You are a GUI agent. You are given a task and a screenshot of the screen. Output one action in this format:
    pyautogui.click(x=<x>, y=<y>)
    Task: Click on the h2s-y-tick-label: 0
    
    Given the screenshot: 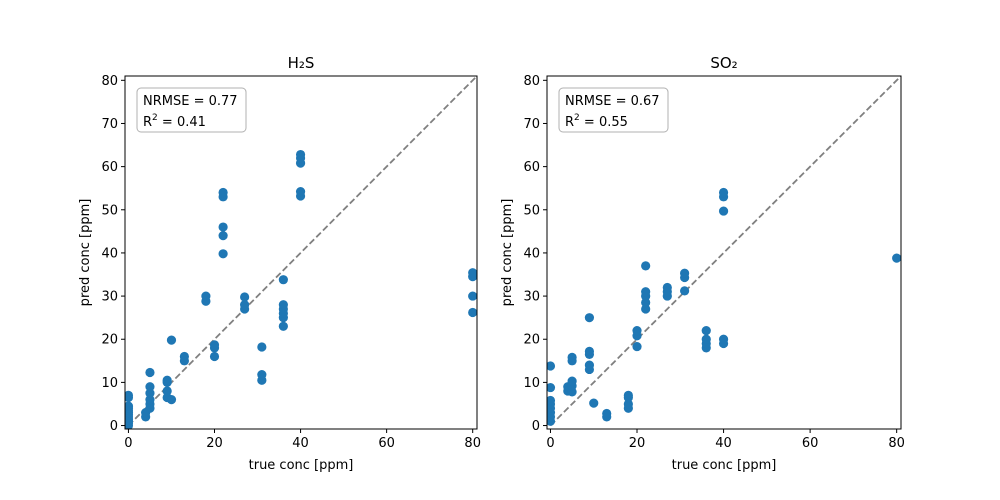 What is the action you would take?
    pyautogui.click(x=114, y=426)
    